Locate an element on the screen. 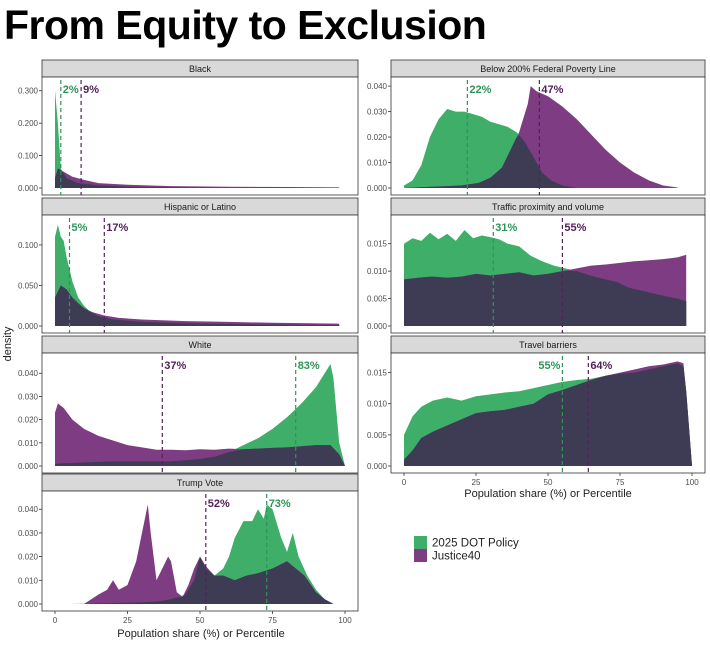 This screenshot has height=645, width=710. median-label-justice40: 52% is located at coordinates (219, 504).